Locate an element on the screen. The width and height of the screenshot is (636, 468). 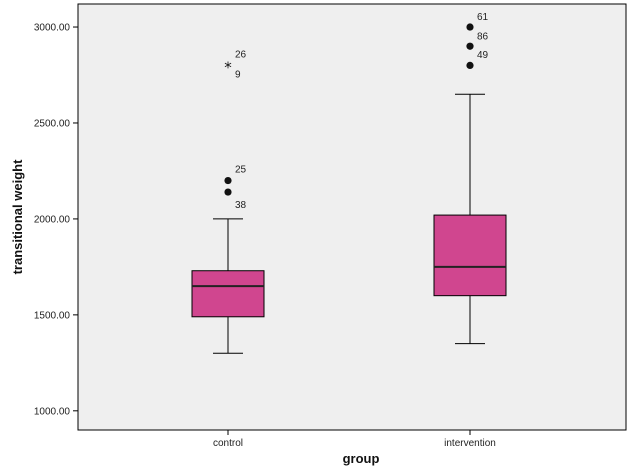
extreme-outlier-star: * is located at coordinates (228, 67).